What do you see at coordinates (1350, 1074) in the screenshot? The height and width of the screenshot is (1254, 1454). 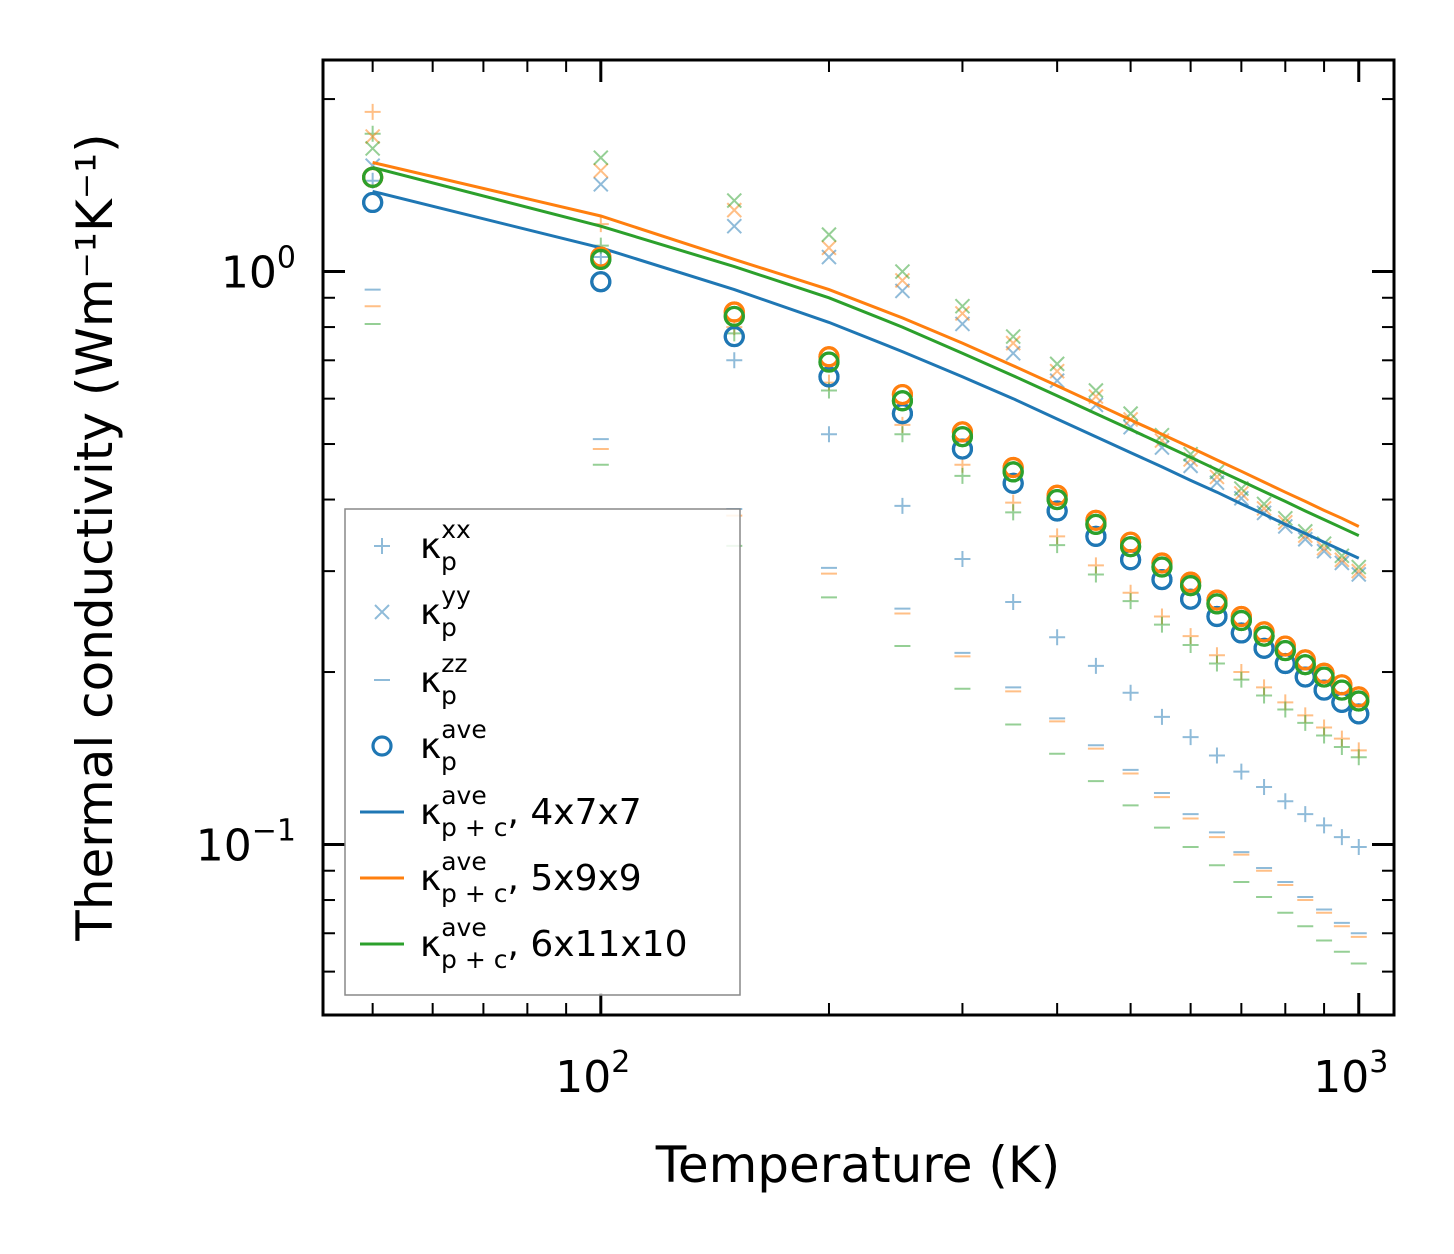 I see `x-tick-label: 10³` at bounding box center [1350, 1074].